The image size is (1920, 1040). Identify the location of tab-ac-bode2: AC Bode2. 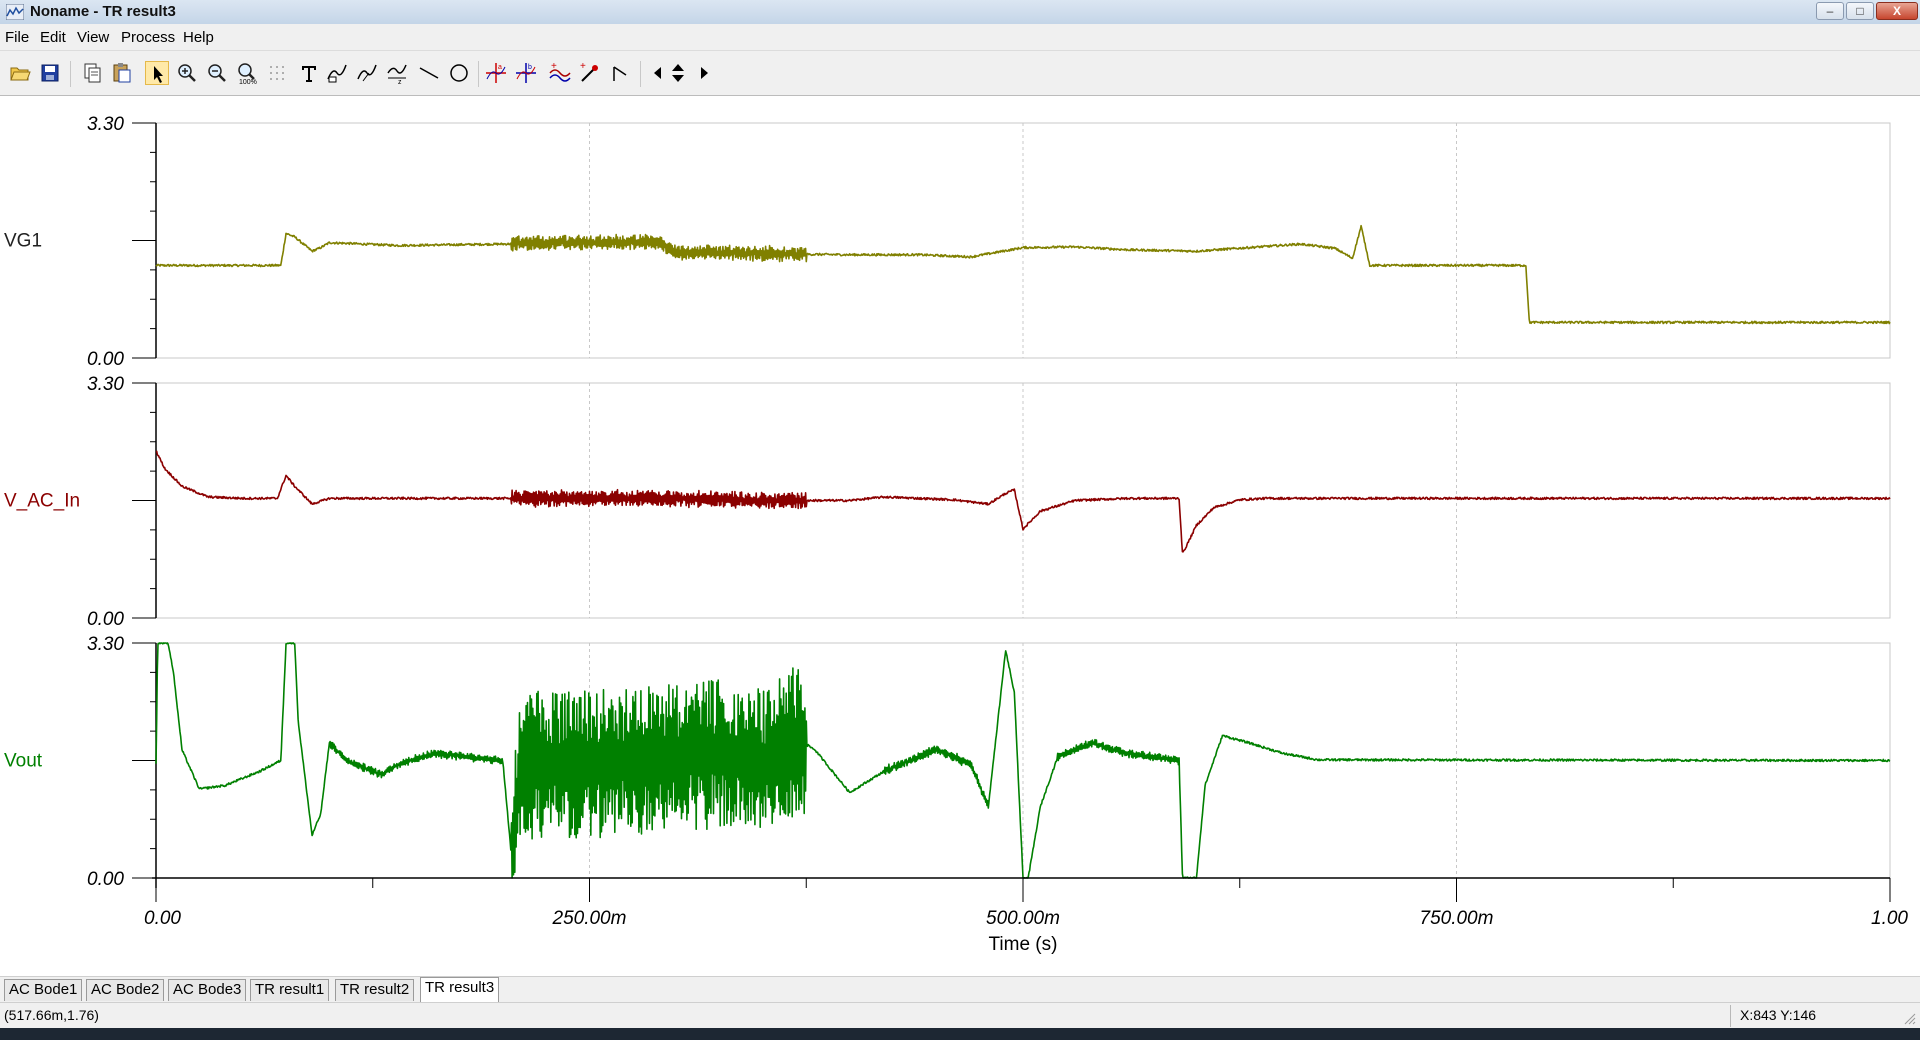
(125, 990).